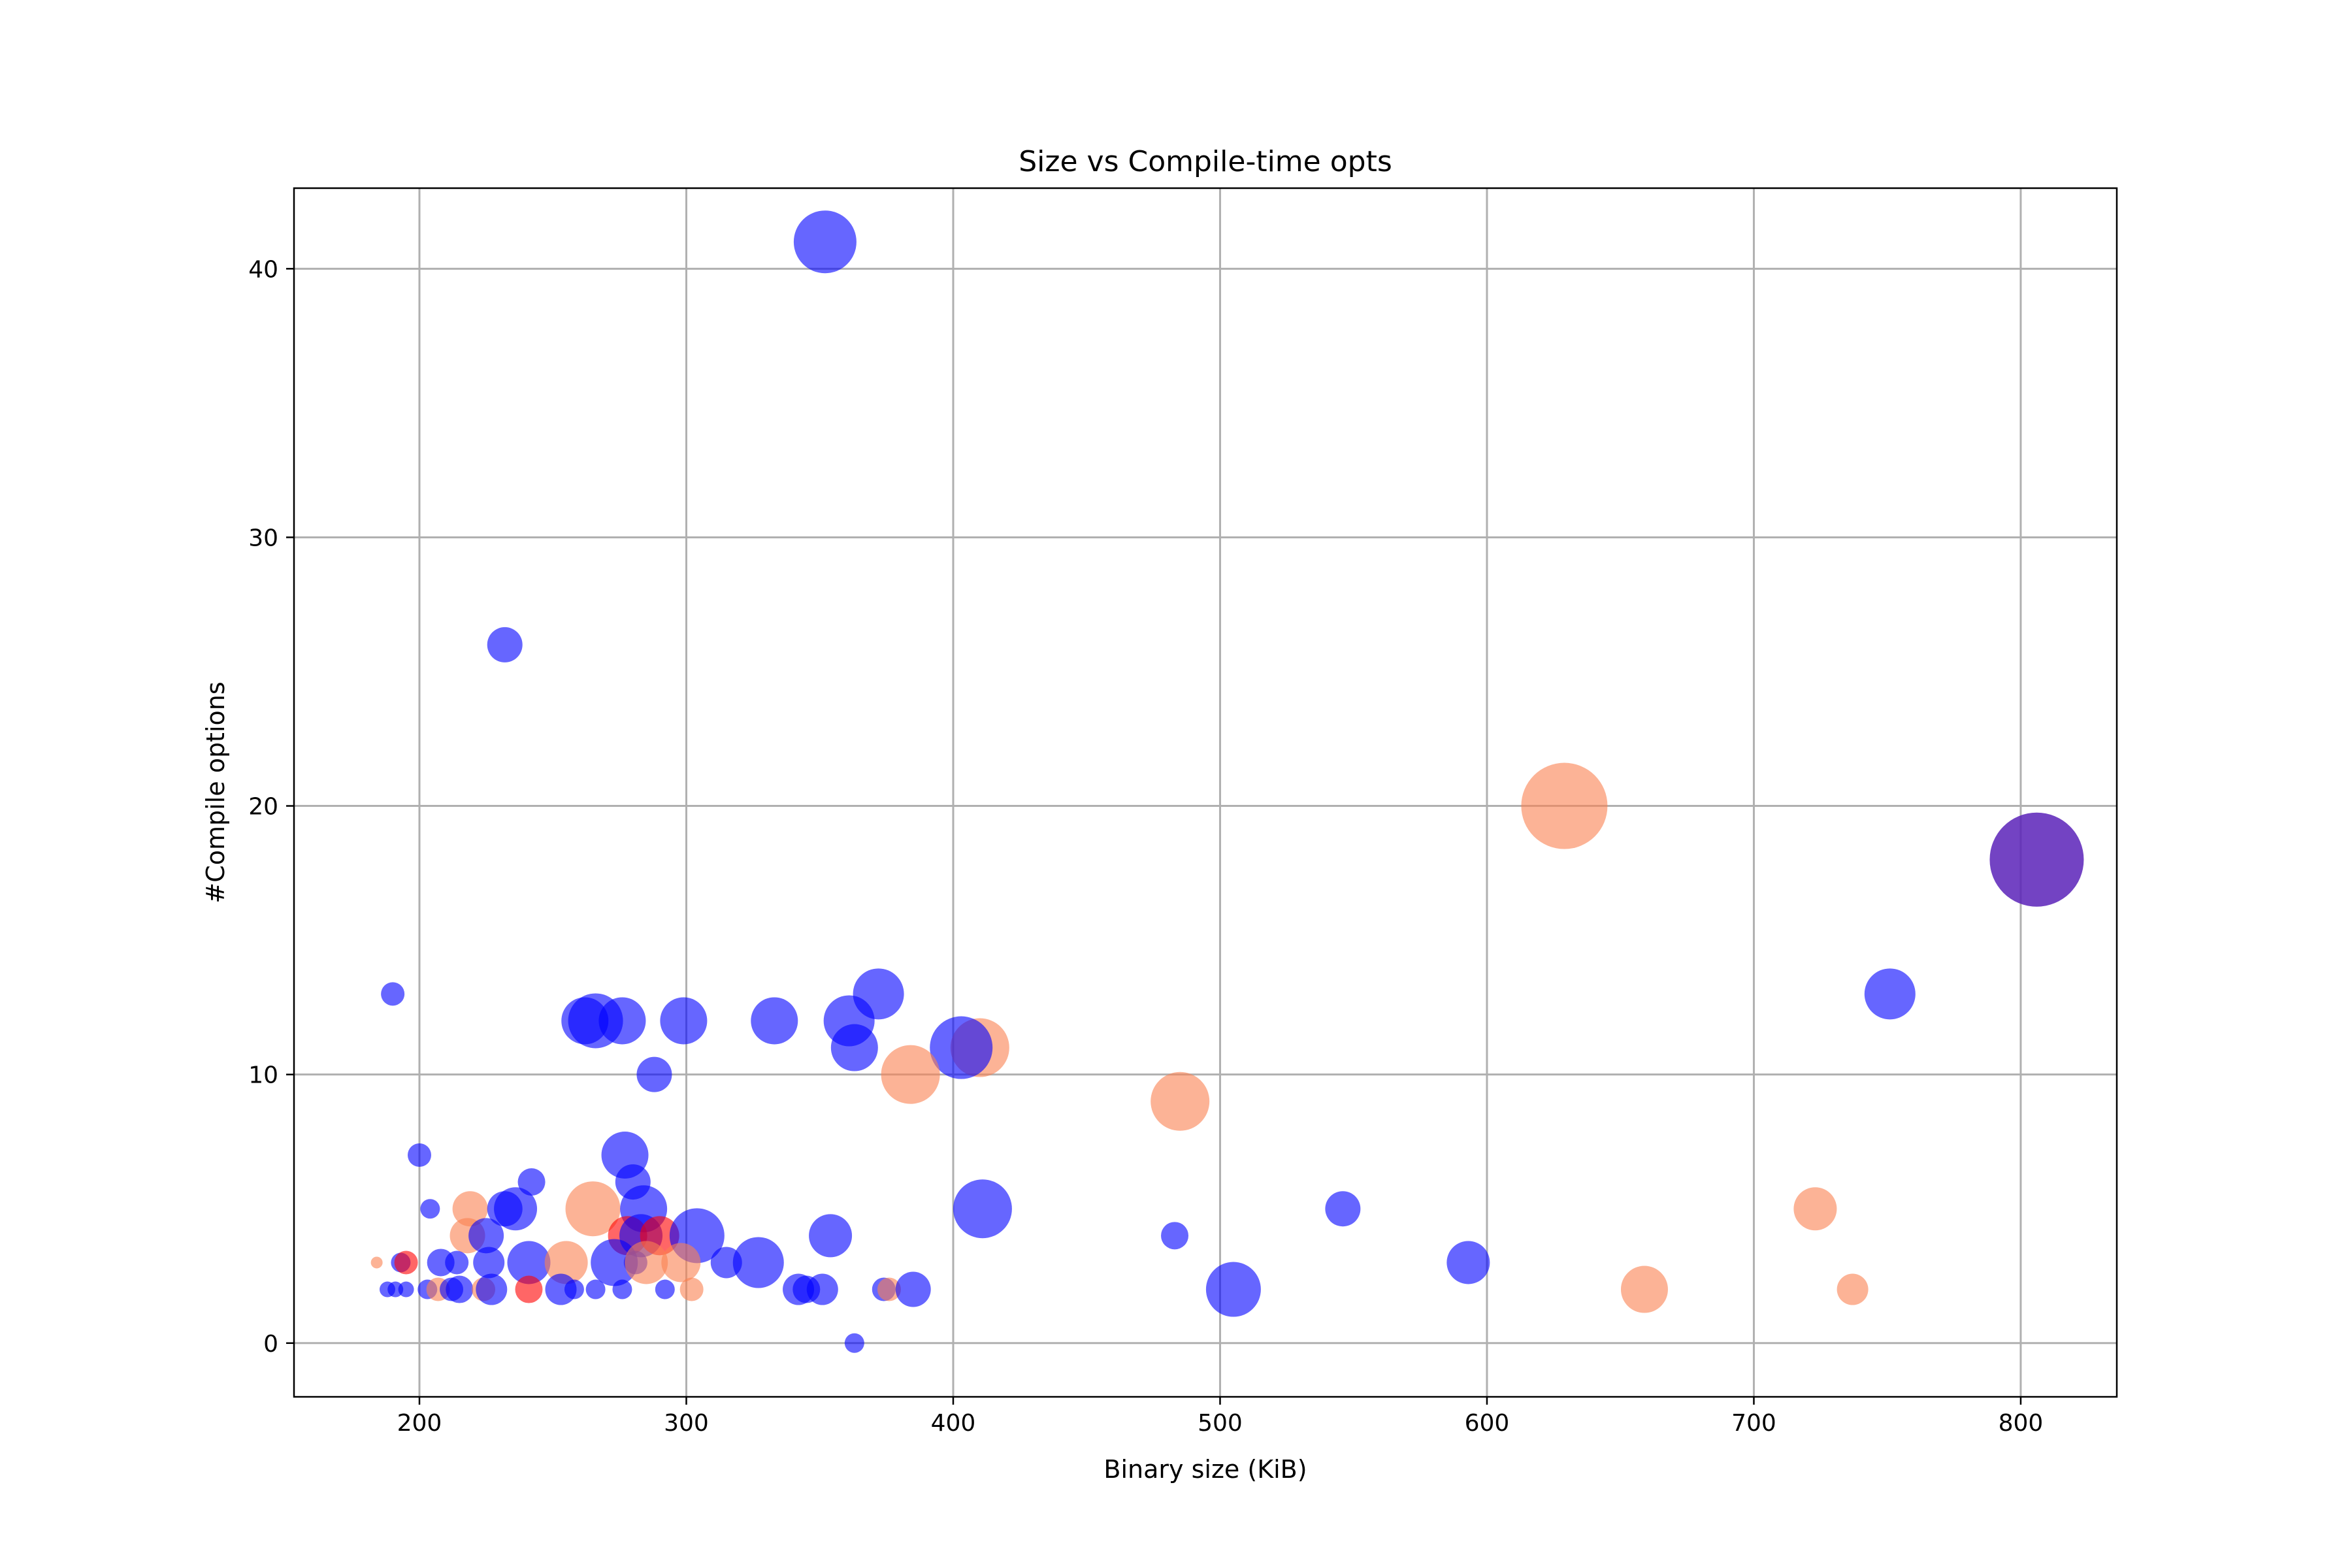  What do you see at coordinates (419, 1423) in the screenshot?
I see `x-tick-label: 200` at bounding box center [419, 1423].